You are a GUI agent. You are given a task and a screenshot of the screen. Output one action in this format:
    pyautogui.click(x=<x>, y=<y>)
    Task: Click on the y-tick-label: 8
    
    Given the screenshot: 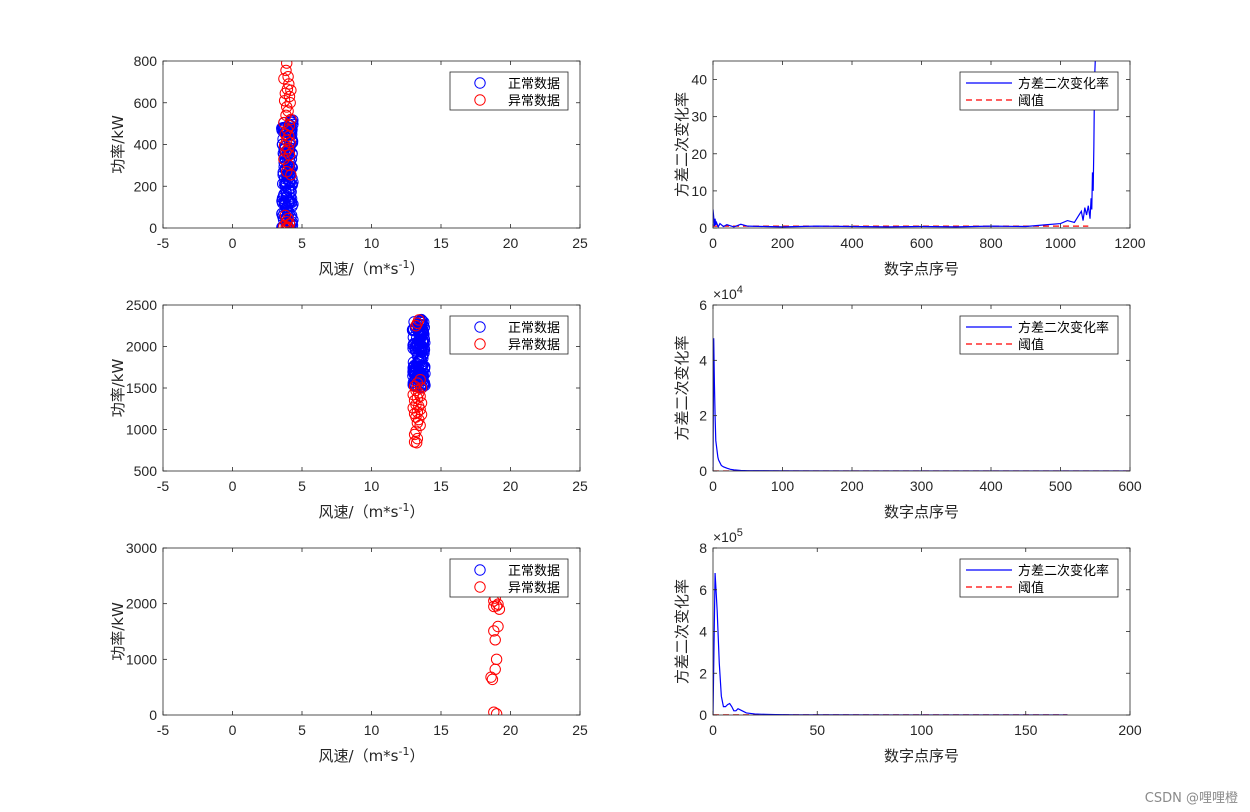 What is the action you would take?
    pyautogui.click(x=703, y=548)
    